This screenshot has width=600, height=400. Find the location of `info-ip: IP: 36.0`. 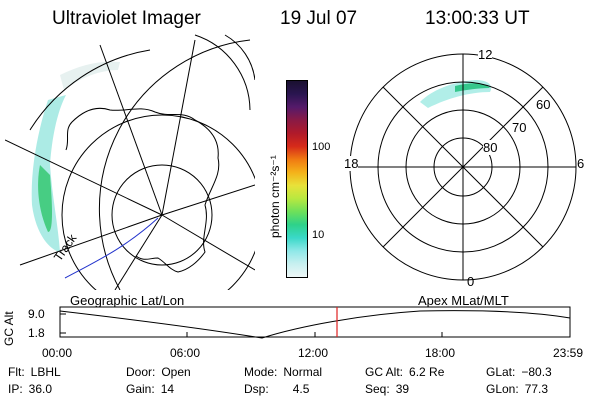

info-ip: IP: 36.0 is located at coordinates (30, 389).